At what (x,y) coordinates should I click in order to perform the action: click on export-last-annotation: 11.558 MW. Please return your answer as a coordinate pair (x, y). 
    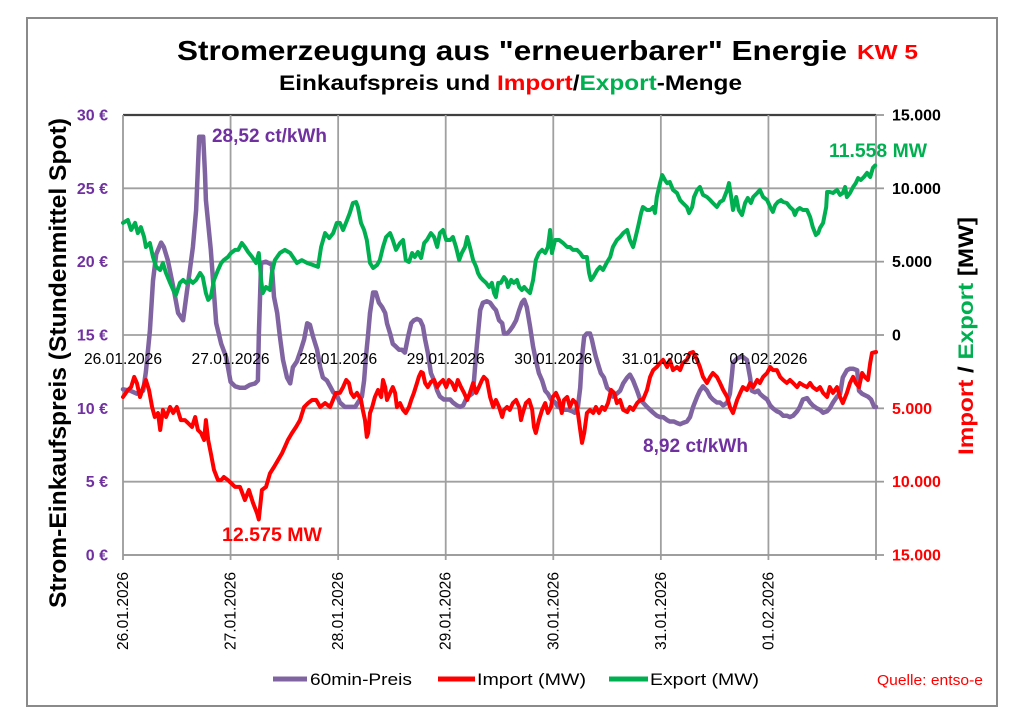
    Looking at the image, I should click on (878, 151).